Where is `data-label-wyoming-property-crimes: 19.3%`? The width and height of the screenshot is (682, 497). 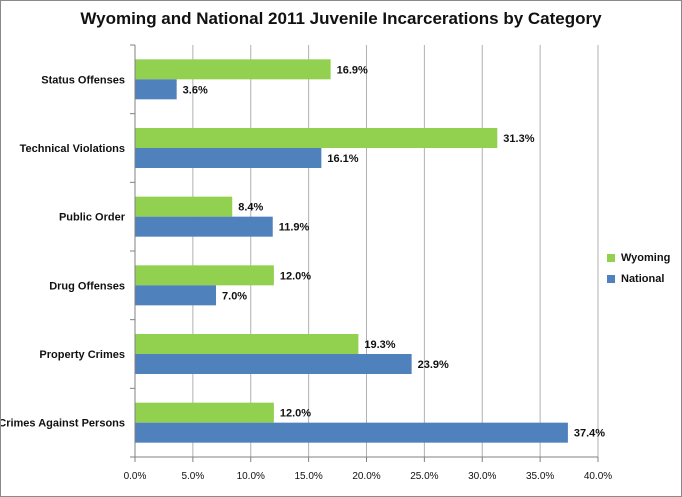
data-label-wyoming-property-crimes: 19.3% is located at coordinates (379, 345).